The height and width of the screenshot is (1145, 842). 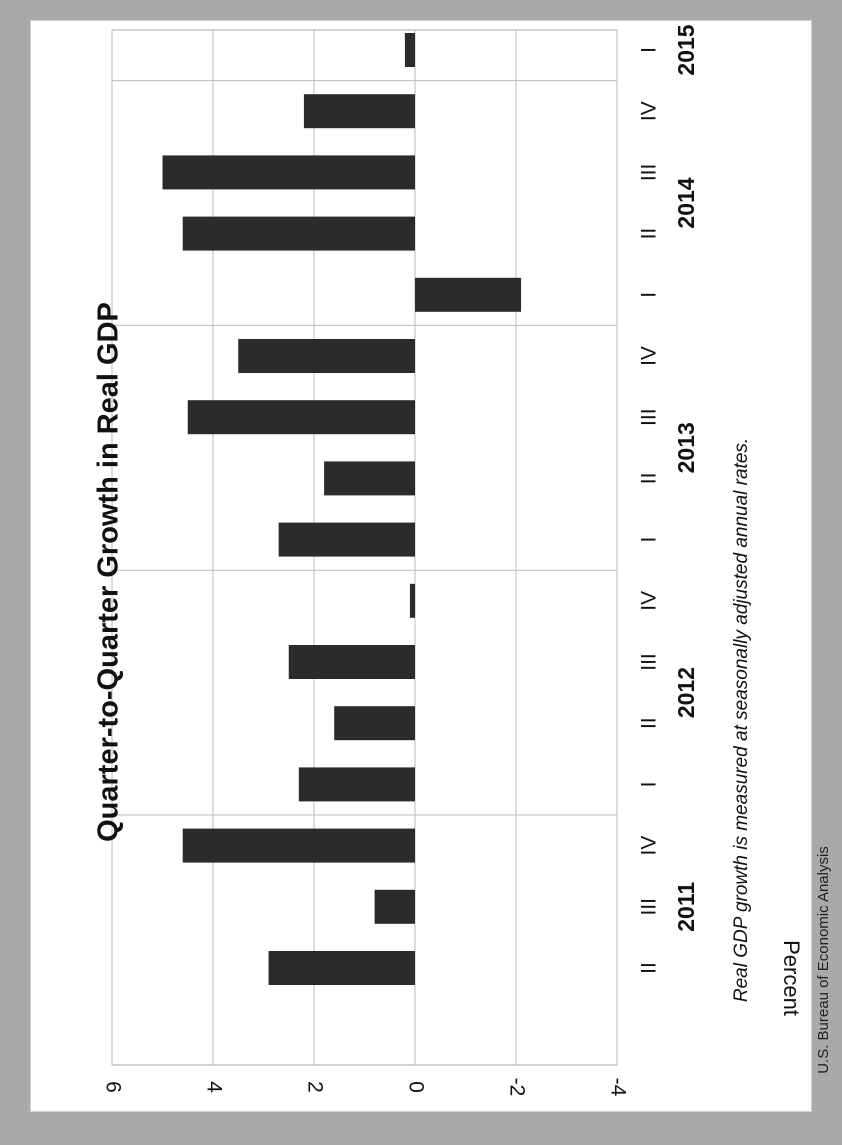 What do you see at coordinates (686, 49) in the screenshot?
I see `year-label: 2015` at bounding box center [686, 49].